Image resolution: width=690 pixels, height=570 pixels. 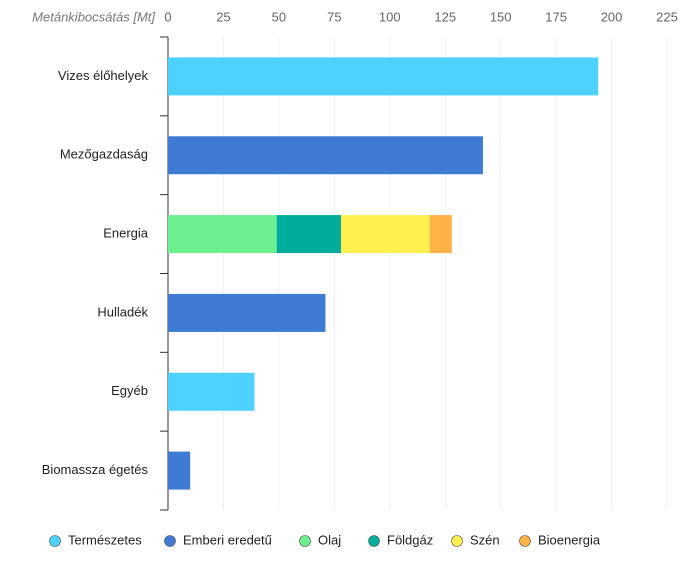 I want to click on y-tick-label: Biomassza égetés, so click(x=95, y=469).